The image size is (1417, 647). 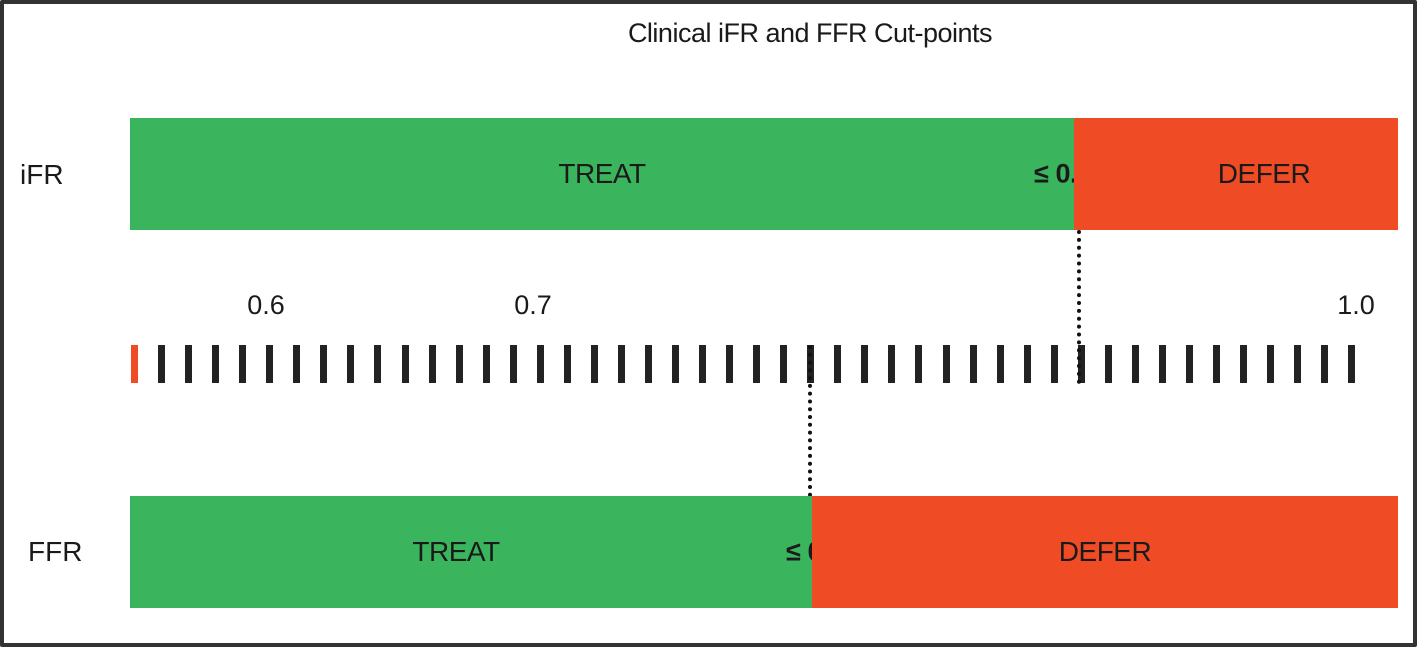 I want to click on ffr-defer-label: DEFER, so click(x=1105, y=551).